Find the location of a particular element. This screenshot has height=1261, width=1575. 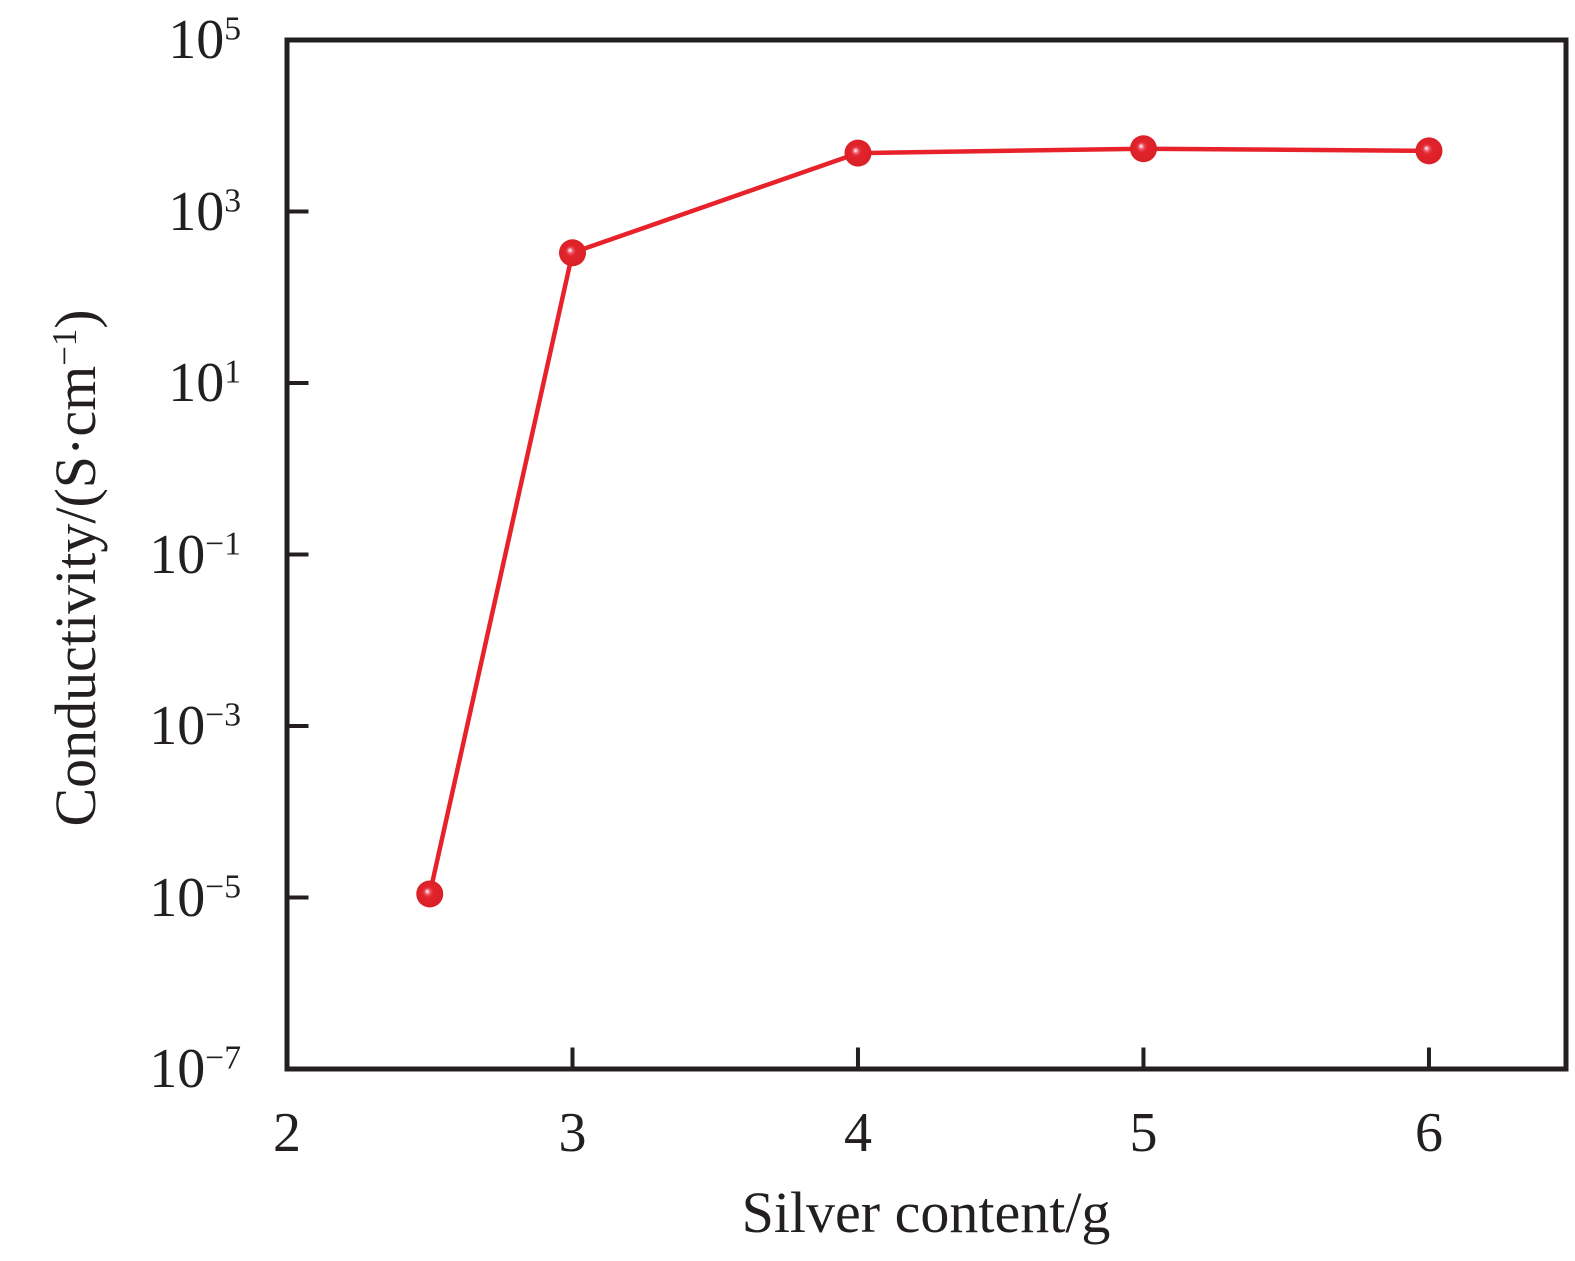

y-tick-label: 10⁵ is located at coordinates (204, 40).